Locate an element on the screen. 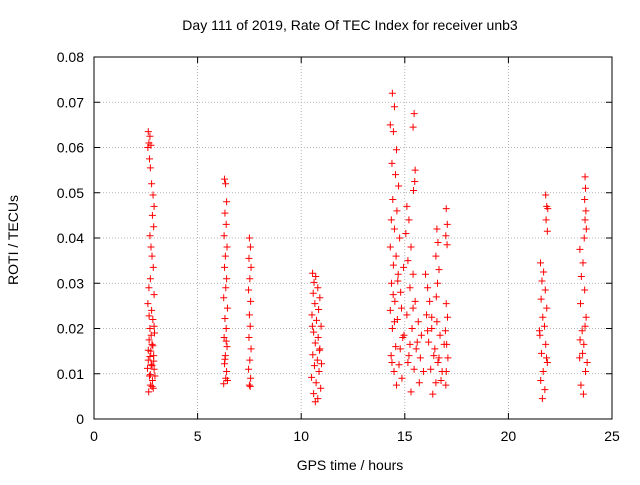 The image size is (640, 485). y-tick-label: 0.04 is located at coordinates (70, 238).